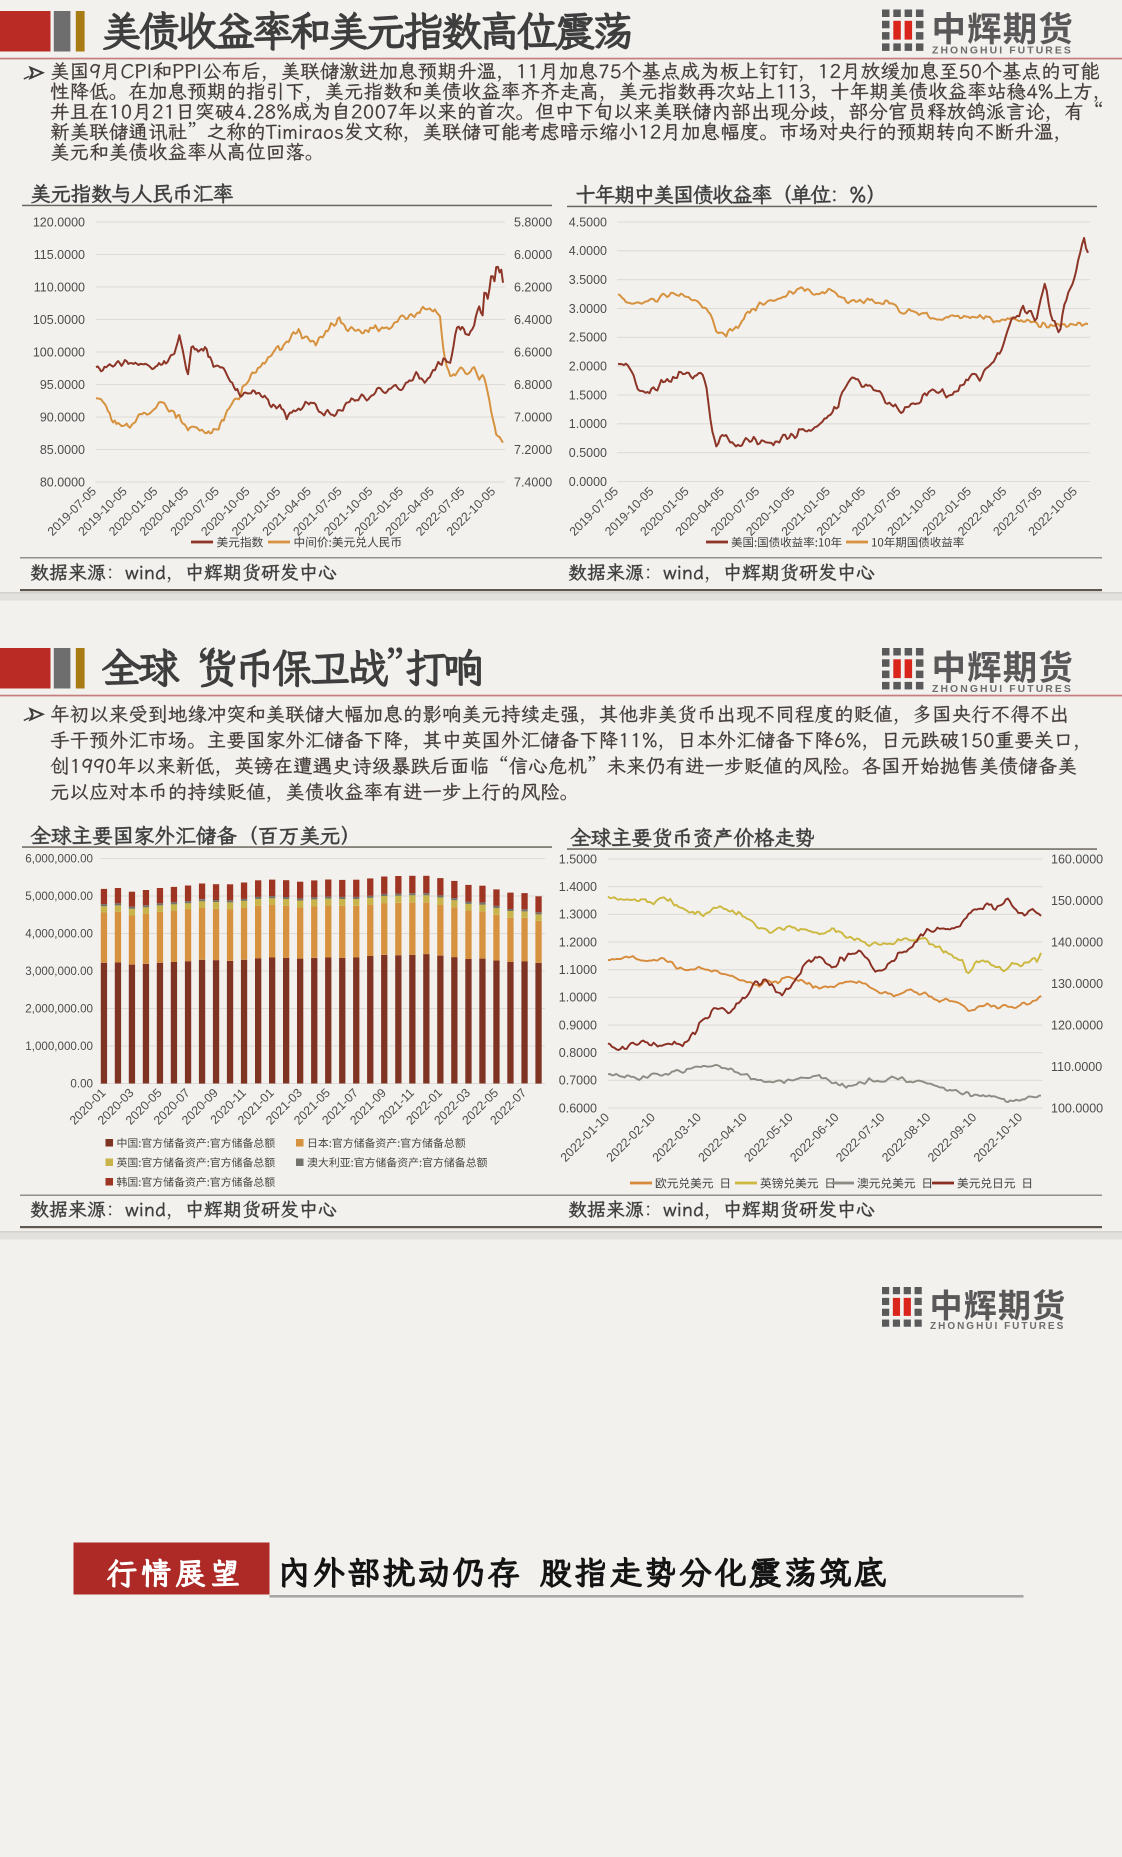 This screenshot has width=1122, height=1857. Describe the element at coordinates (578, 1025) in the screenshot. I see `svg-text: 0.9000` at that location.